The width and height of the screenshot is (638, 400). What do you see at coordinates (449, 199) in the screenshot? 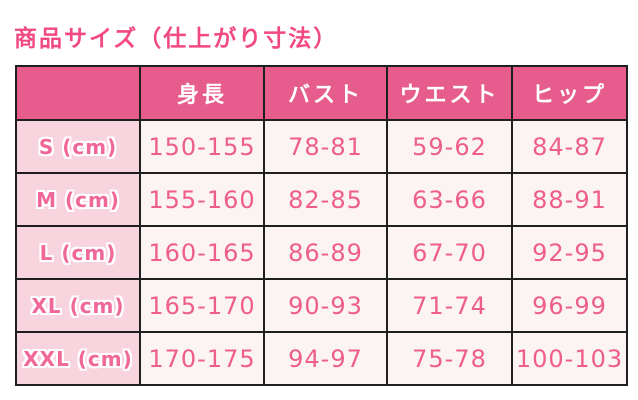
I see `value-cell: 63-66` at bounding box center [449, 199].